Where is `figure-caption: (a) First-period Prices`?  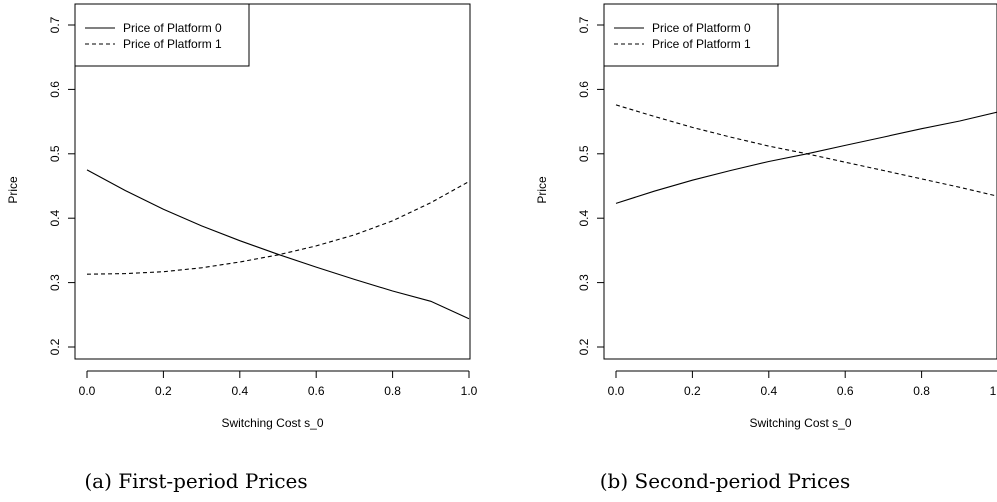 figure-caption: (a) First-period Prices is located at coordinates (195, 481).